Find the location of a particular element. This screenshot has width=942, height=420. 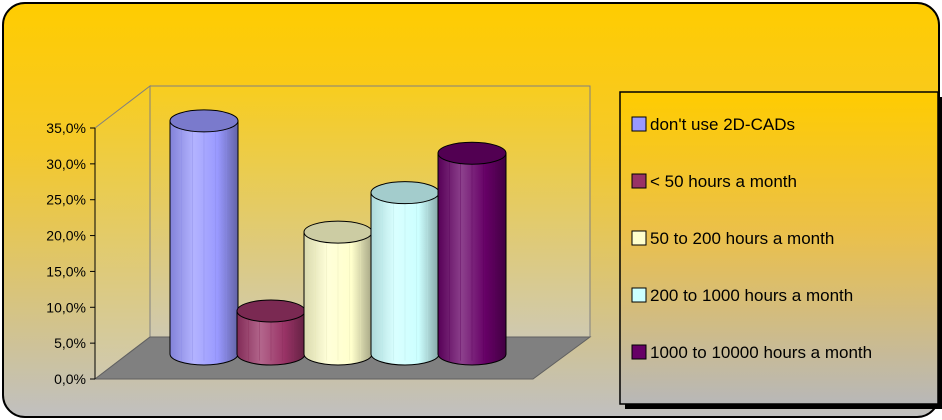

legend-label: 200 to 1000 hours a month is located at coordinates (751, 295).